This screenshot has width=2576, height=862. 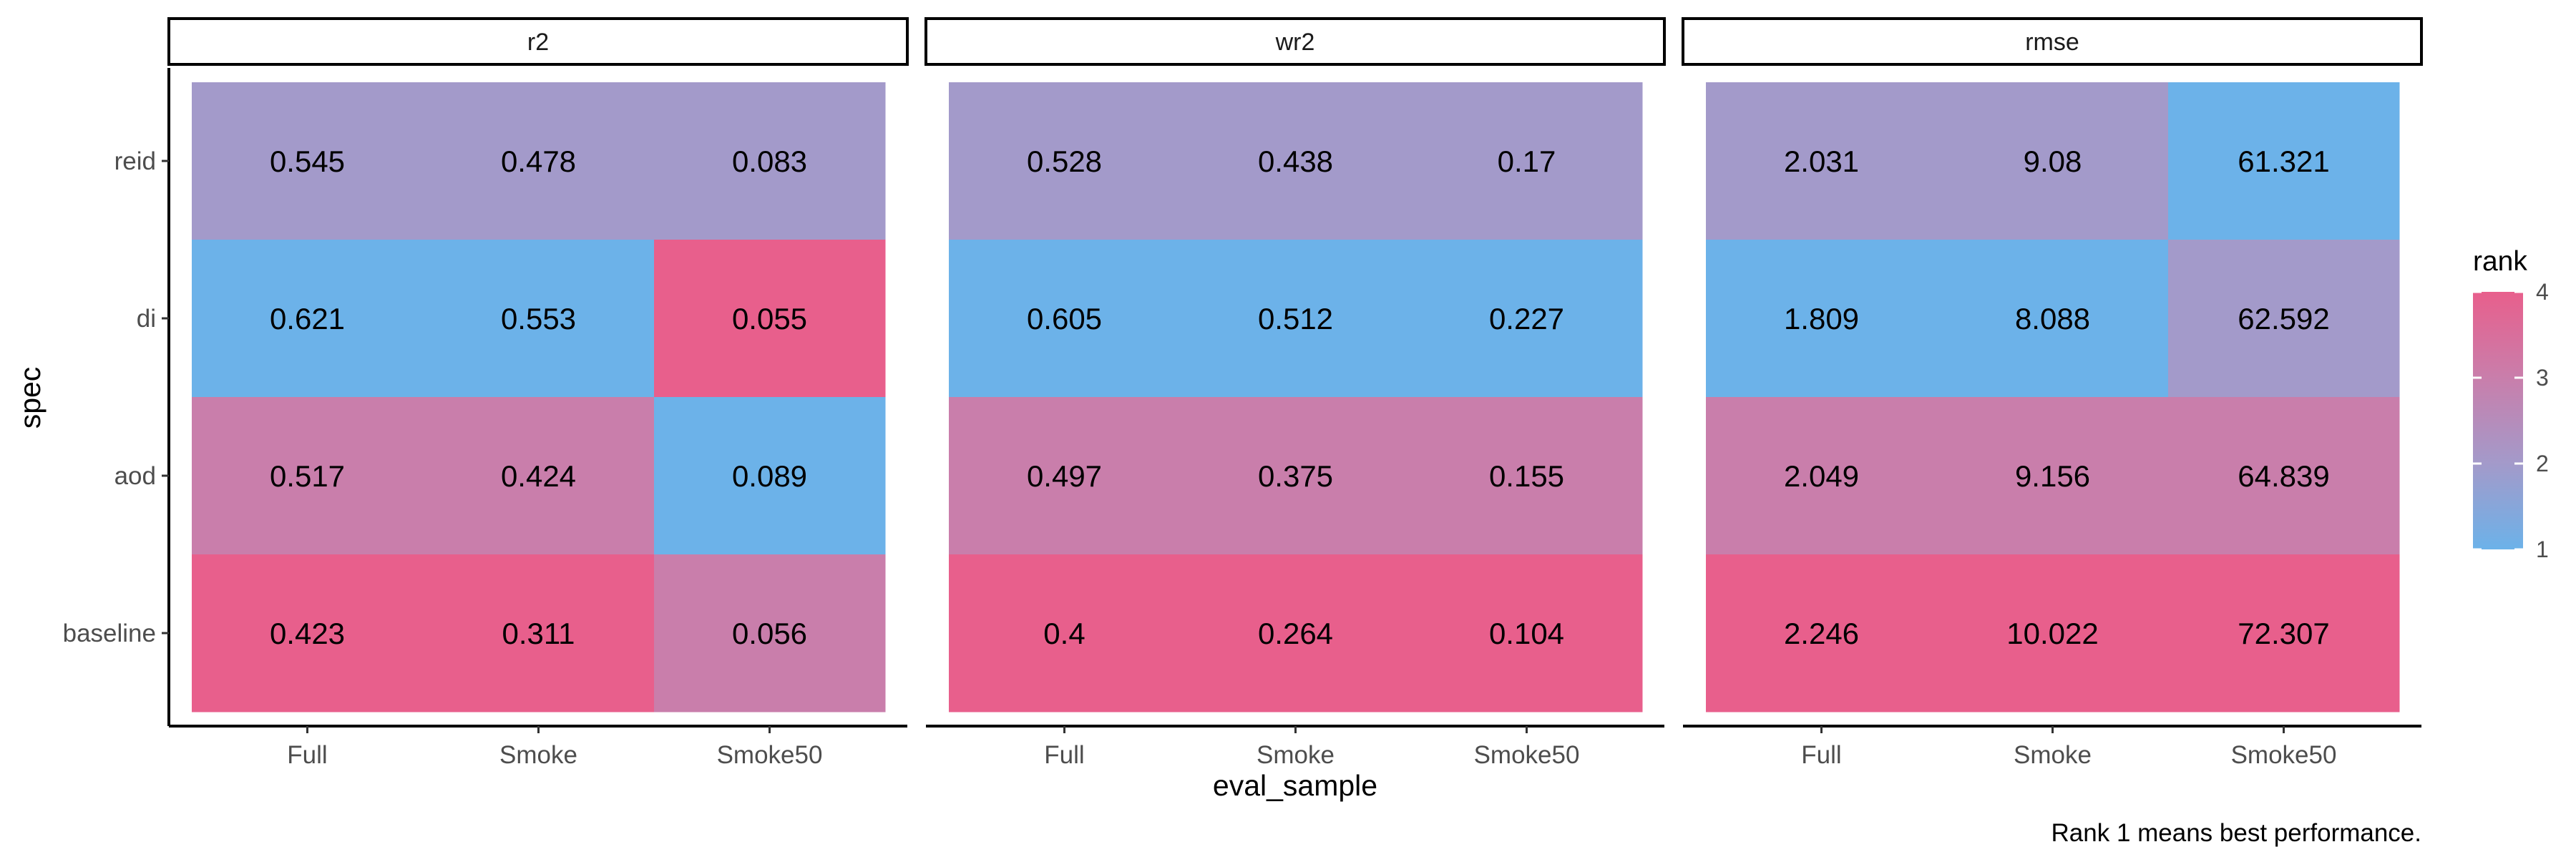 I want to click on cell-value-label: 0.056, so click(x=769, y=634).